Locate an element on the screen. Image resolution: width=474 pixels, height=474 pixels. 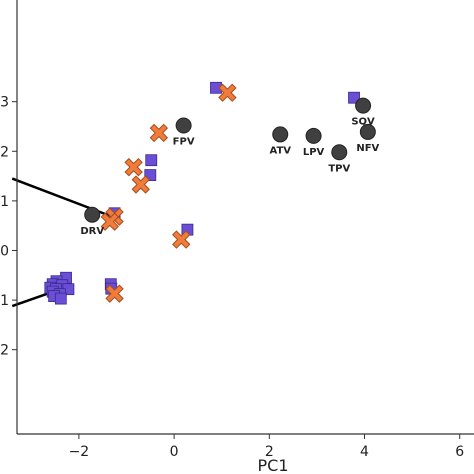
point-label: NFV is located at coordinates (367, 148).